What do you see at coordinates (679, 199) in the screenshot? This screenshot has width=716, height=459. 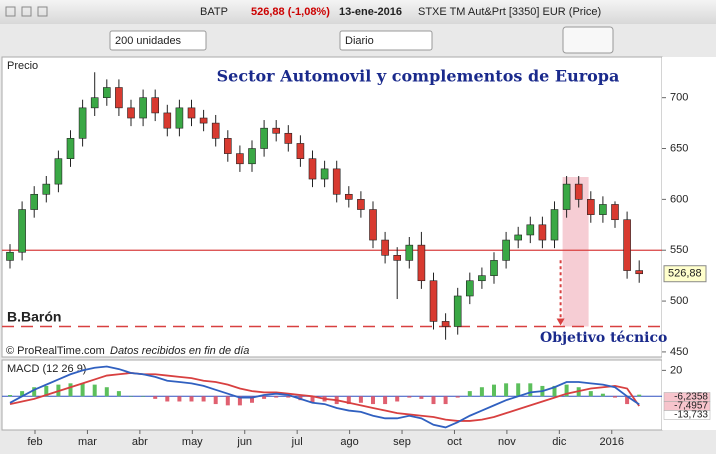 I see `y-tick-label: 600` at bounding box center [679, 199].